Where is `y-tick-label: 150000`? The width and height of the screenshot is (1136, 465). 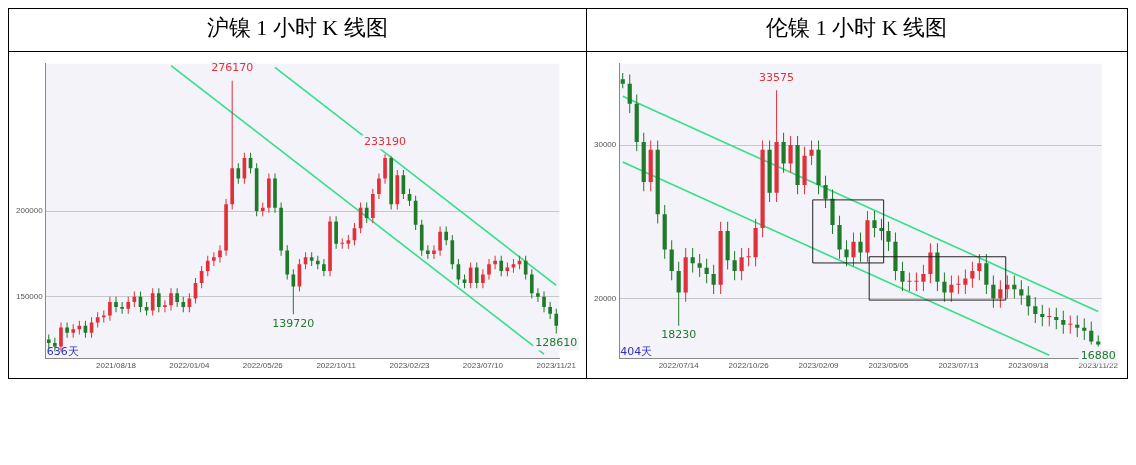 y-tick-label: 150000 is located at coordinates (29, 296).